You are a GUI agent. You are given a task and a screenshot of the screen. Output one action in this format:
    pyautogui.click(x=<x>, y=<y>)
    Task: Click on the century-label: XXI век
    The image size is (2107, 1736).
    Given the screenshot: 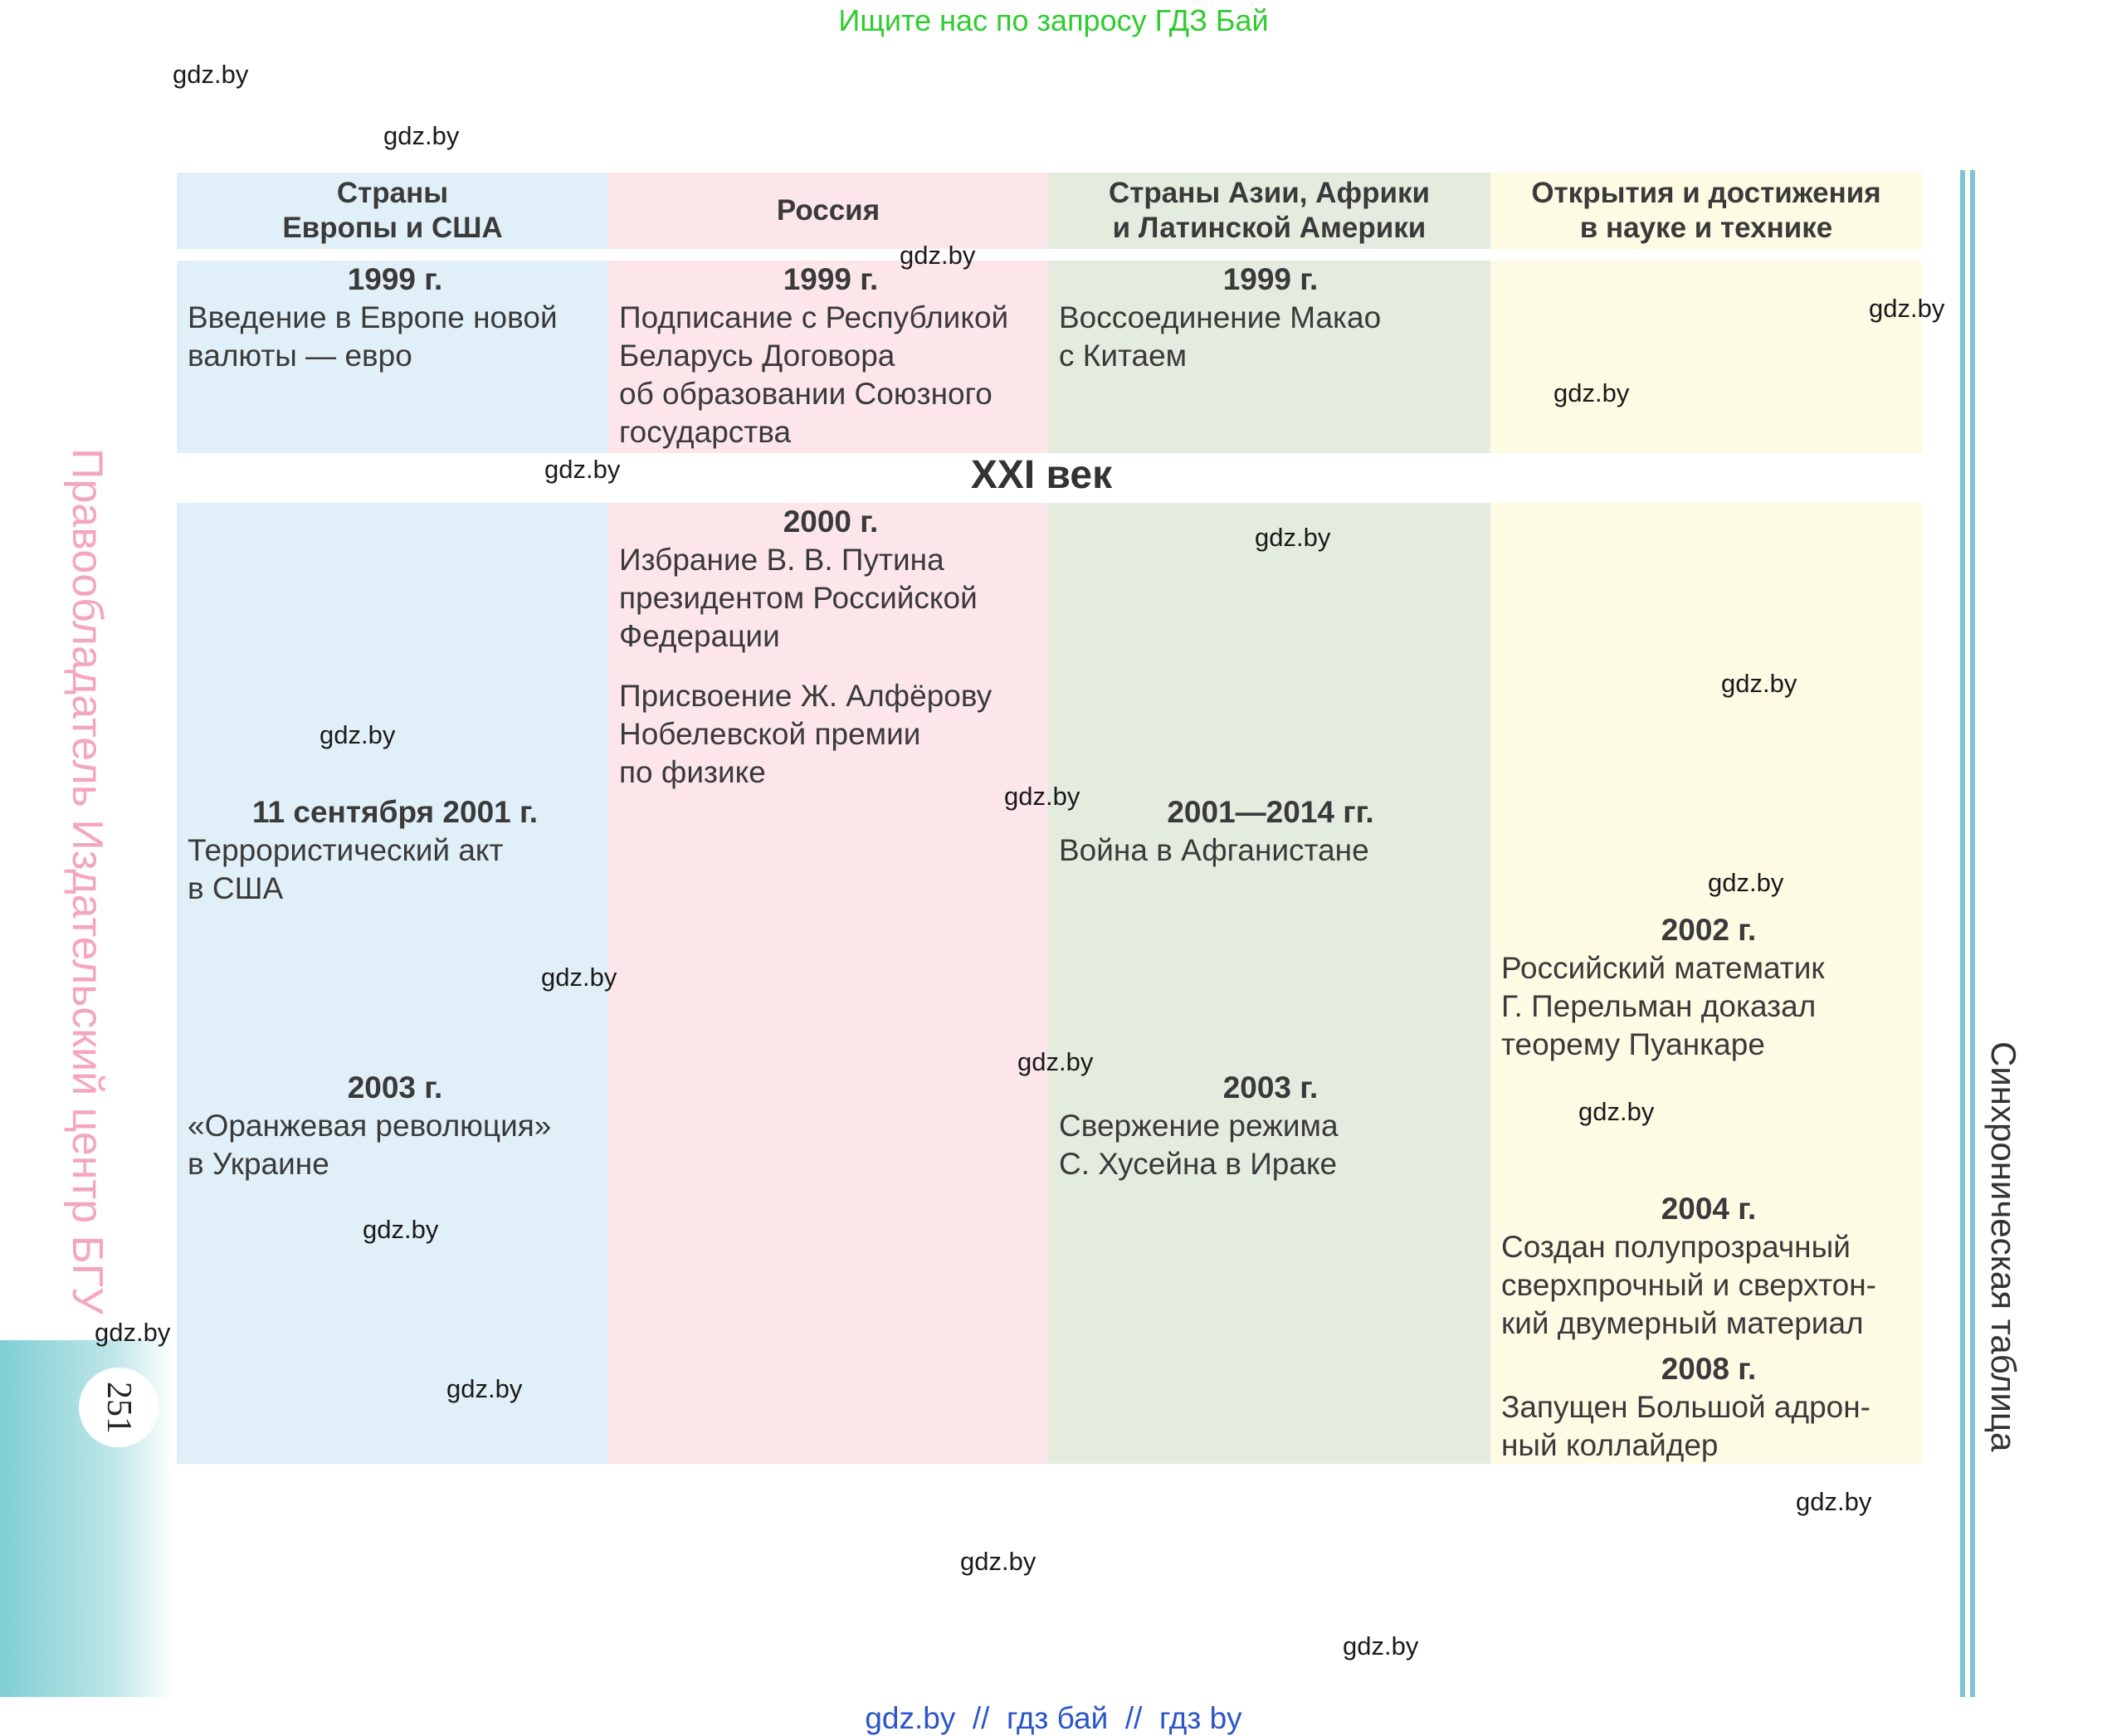 What is the action you would take?
    pyautogui.click(x=1042, y=475)
    